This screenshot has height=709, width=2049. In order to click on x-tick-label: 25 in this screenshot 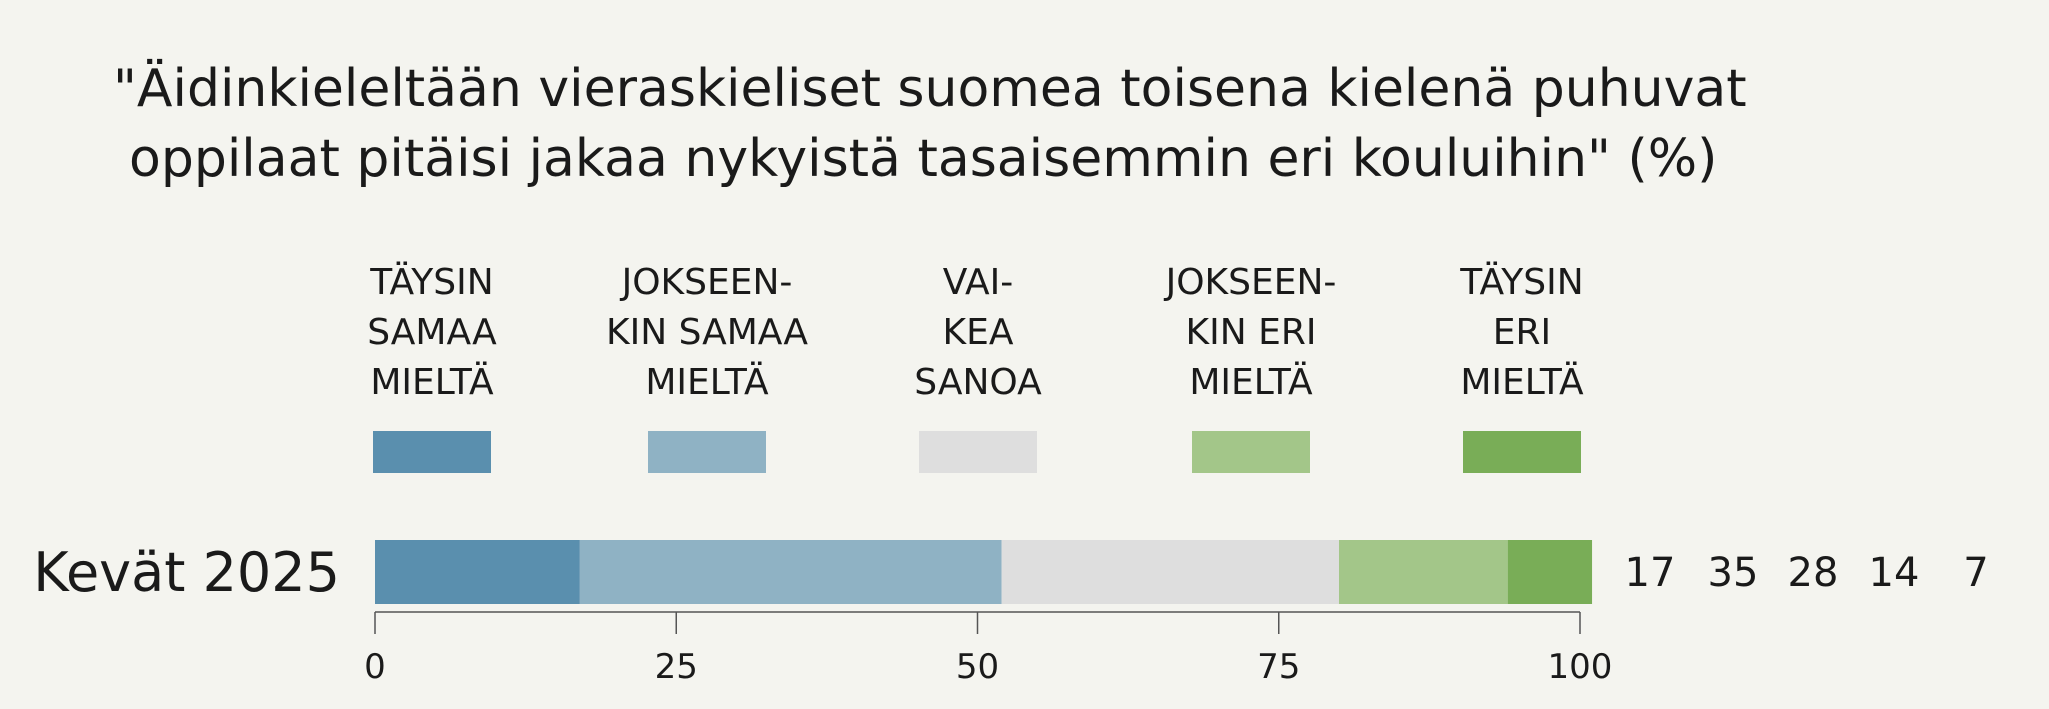, I will do `click(676, 667)`.